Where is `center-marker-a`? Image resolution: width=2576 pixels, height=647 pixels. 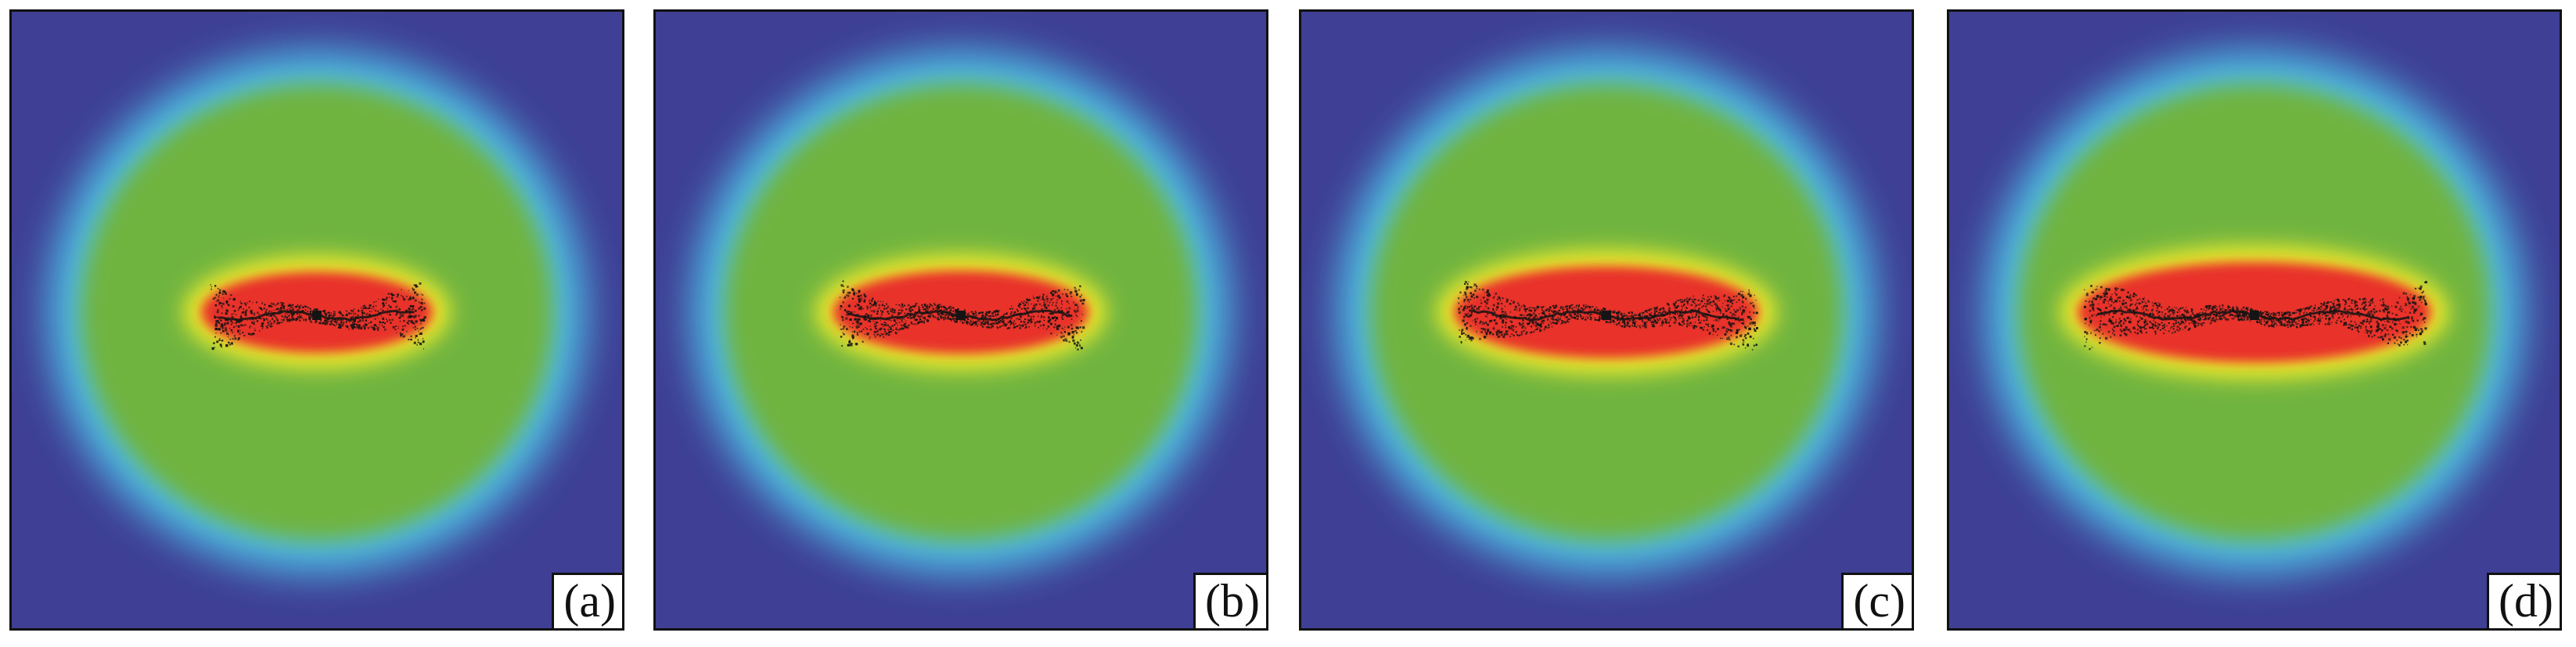
center-marker-a is located at coordinates (317, 315).